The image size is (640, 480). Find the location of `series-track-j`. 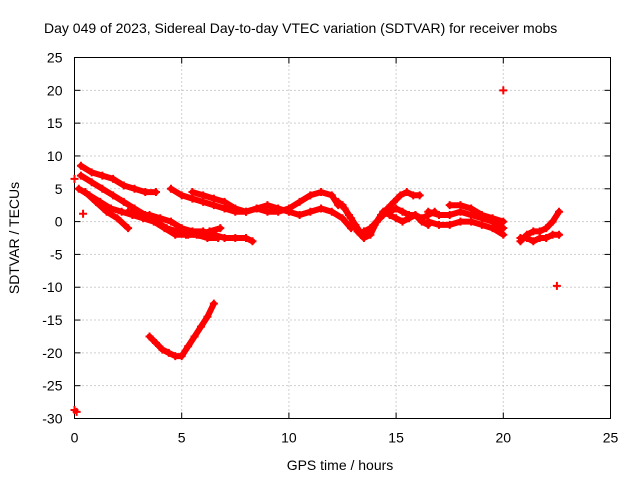

series-track-j is located at coordinates (399, 220).